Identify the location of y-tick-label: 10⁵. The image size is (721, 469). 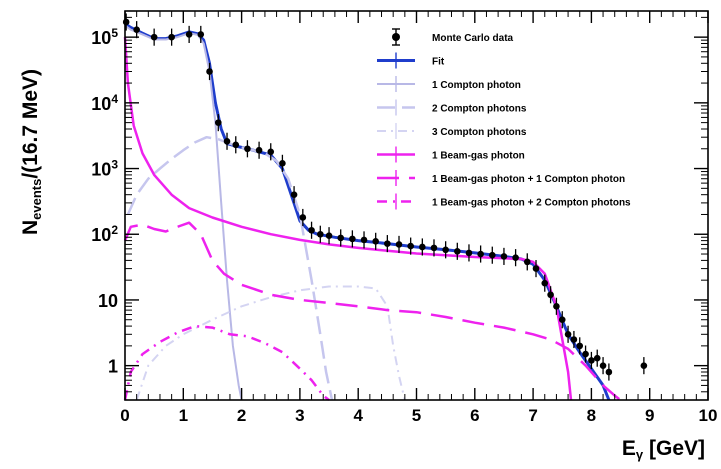
(104, 37).